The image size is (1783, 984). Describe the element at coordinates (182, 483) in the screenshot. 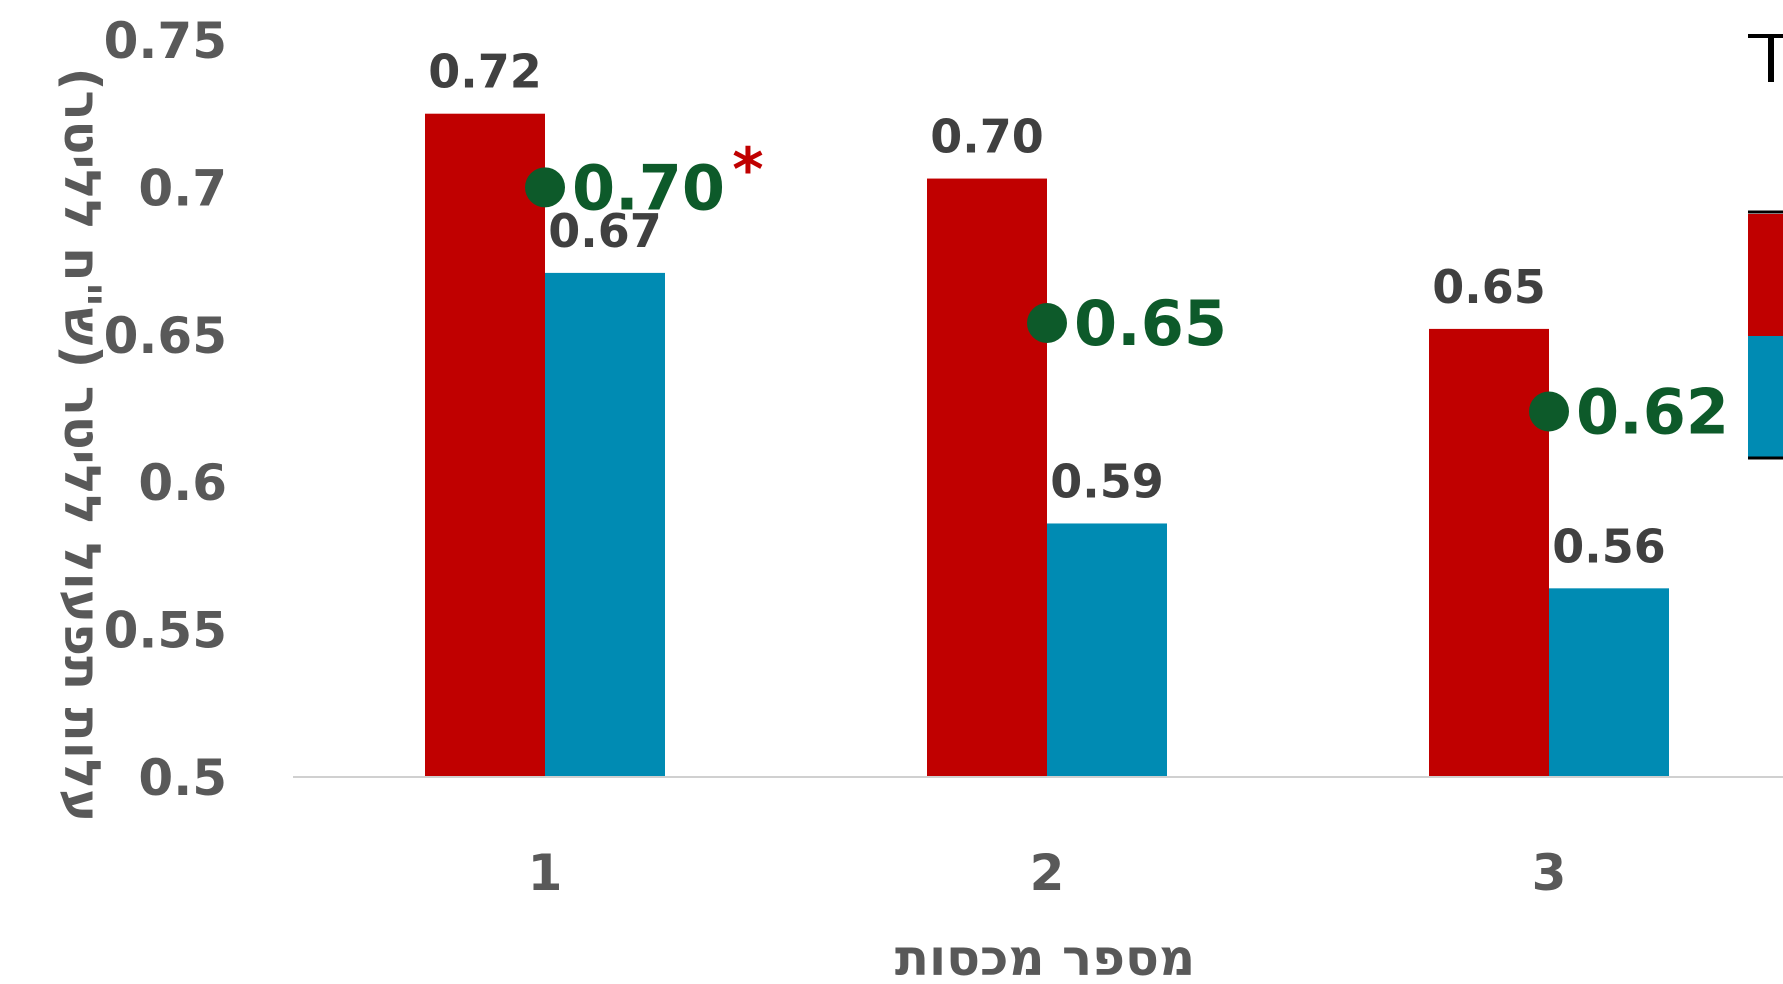

I see `y-tick-label: 0.6` at that location.